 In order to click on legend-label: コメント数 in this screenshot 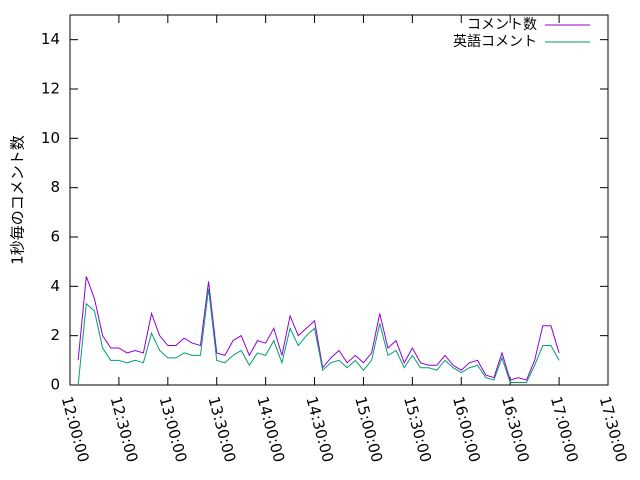, I will do `click(502, 25)`.